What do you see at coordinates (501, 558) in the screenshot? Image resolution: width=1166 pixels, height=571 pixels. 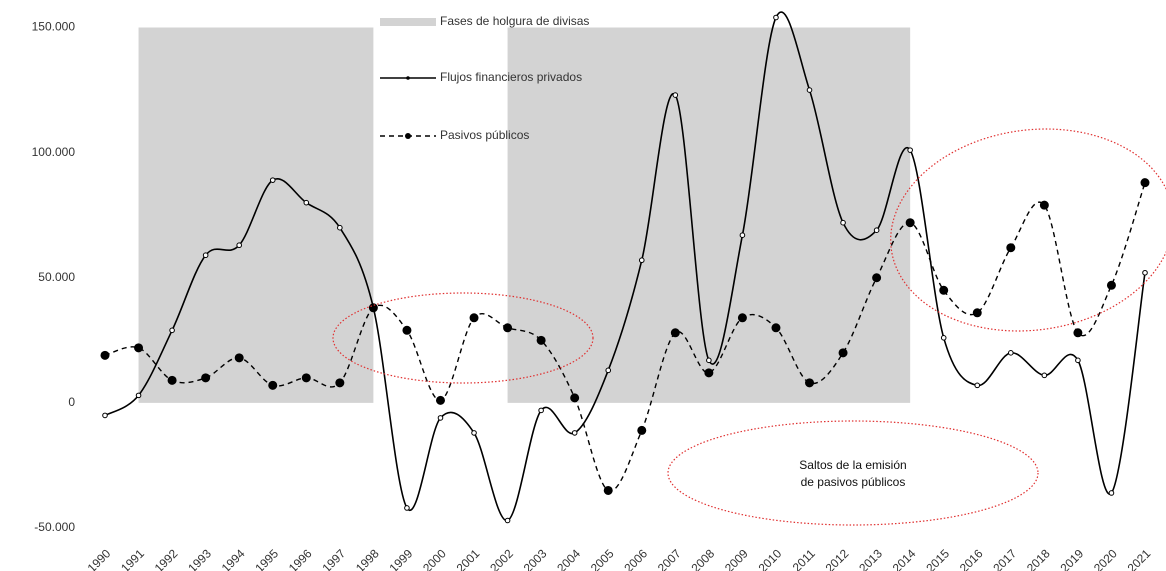 I see `x-tick-label: 2002` at bounding box center [501, 558].